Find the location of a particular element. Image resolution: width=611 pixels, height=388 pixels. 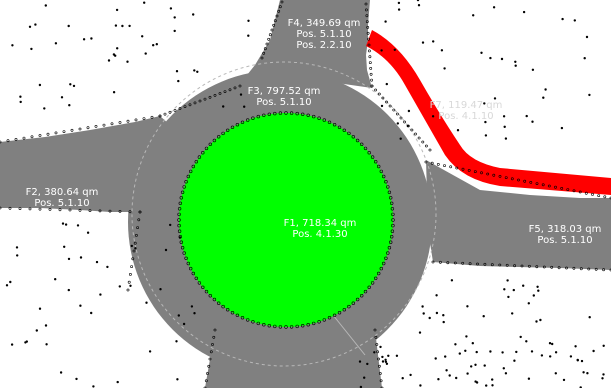

label-f4-area: F4, 349.69 qm is located at coordinates (324, 23).